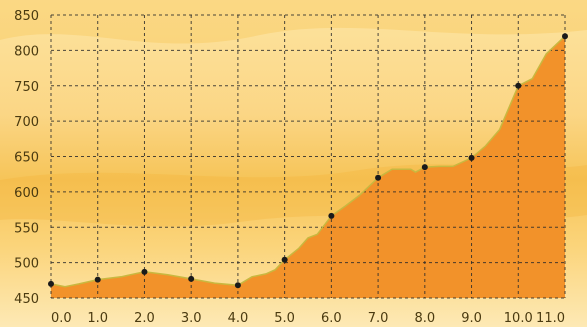  Describe the element at coordinates (550, 318) in the screenshot. I see `x-tick-label: 11.0` at that location.